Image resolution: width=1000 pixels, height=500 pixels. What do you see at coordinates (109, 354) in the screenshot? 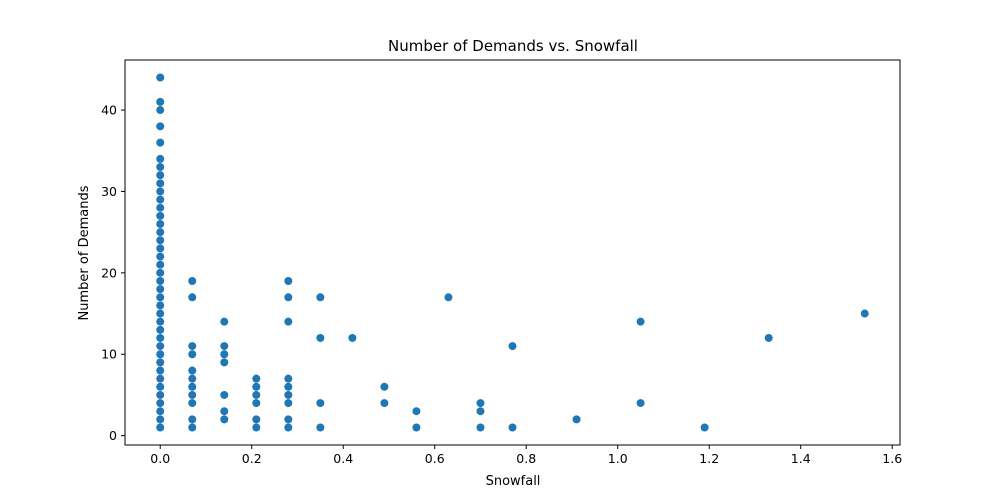
I see `y-tick-label: 10` at bounding box center [109, 354].